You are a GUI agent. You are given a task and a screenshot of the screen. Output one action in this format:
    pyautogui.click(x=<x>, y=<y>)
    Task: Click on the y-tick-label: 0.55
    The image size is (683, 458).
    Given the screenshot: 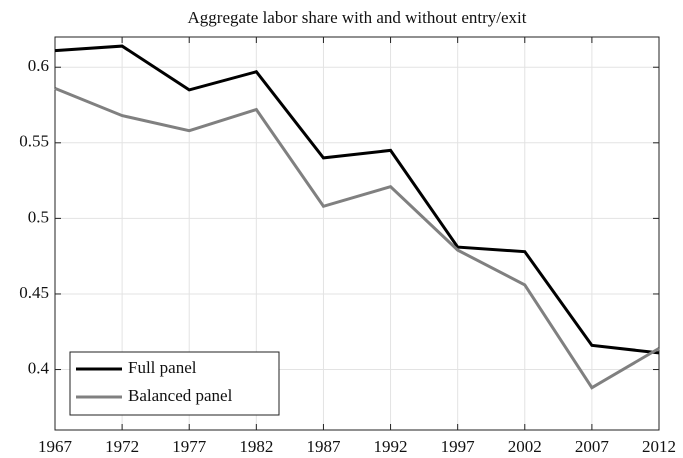 What is the action you would take?
    pyautogui.click(x=34, y=141)
    